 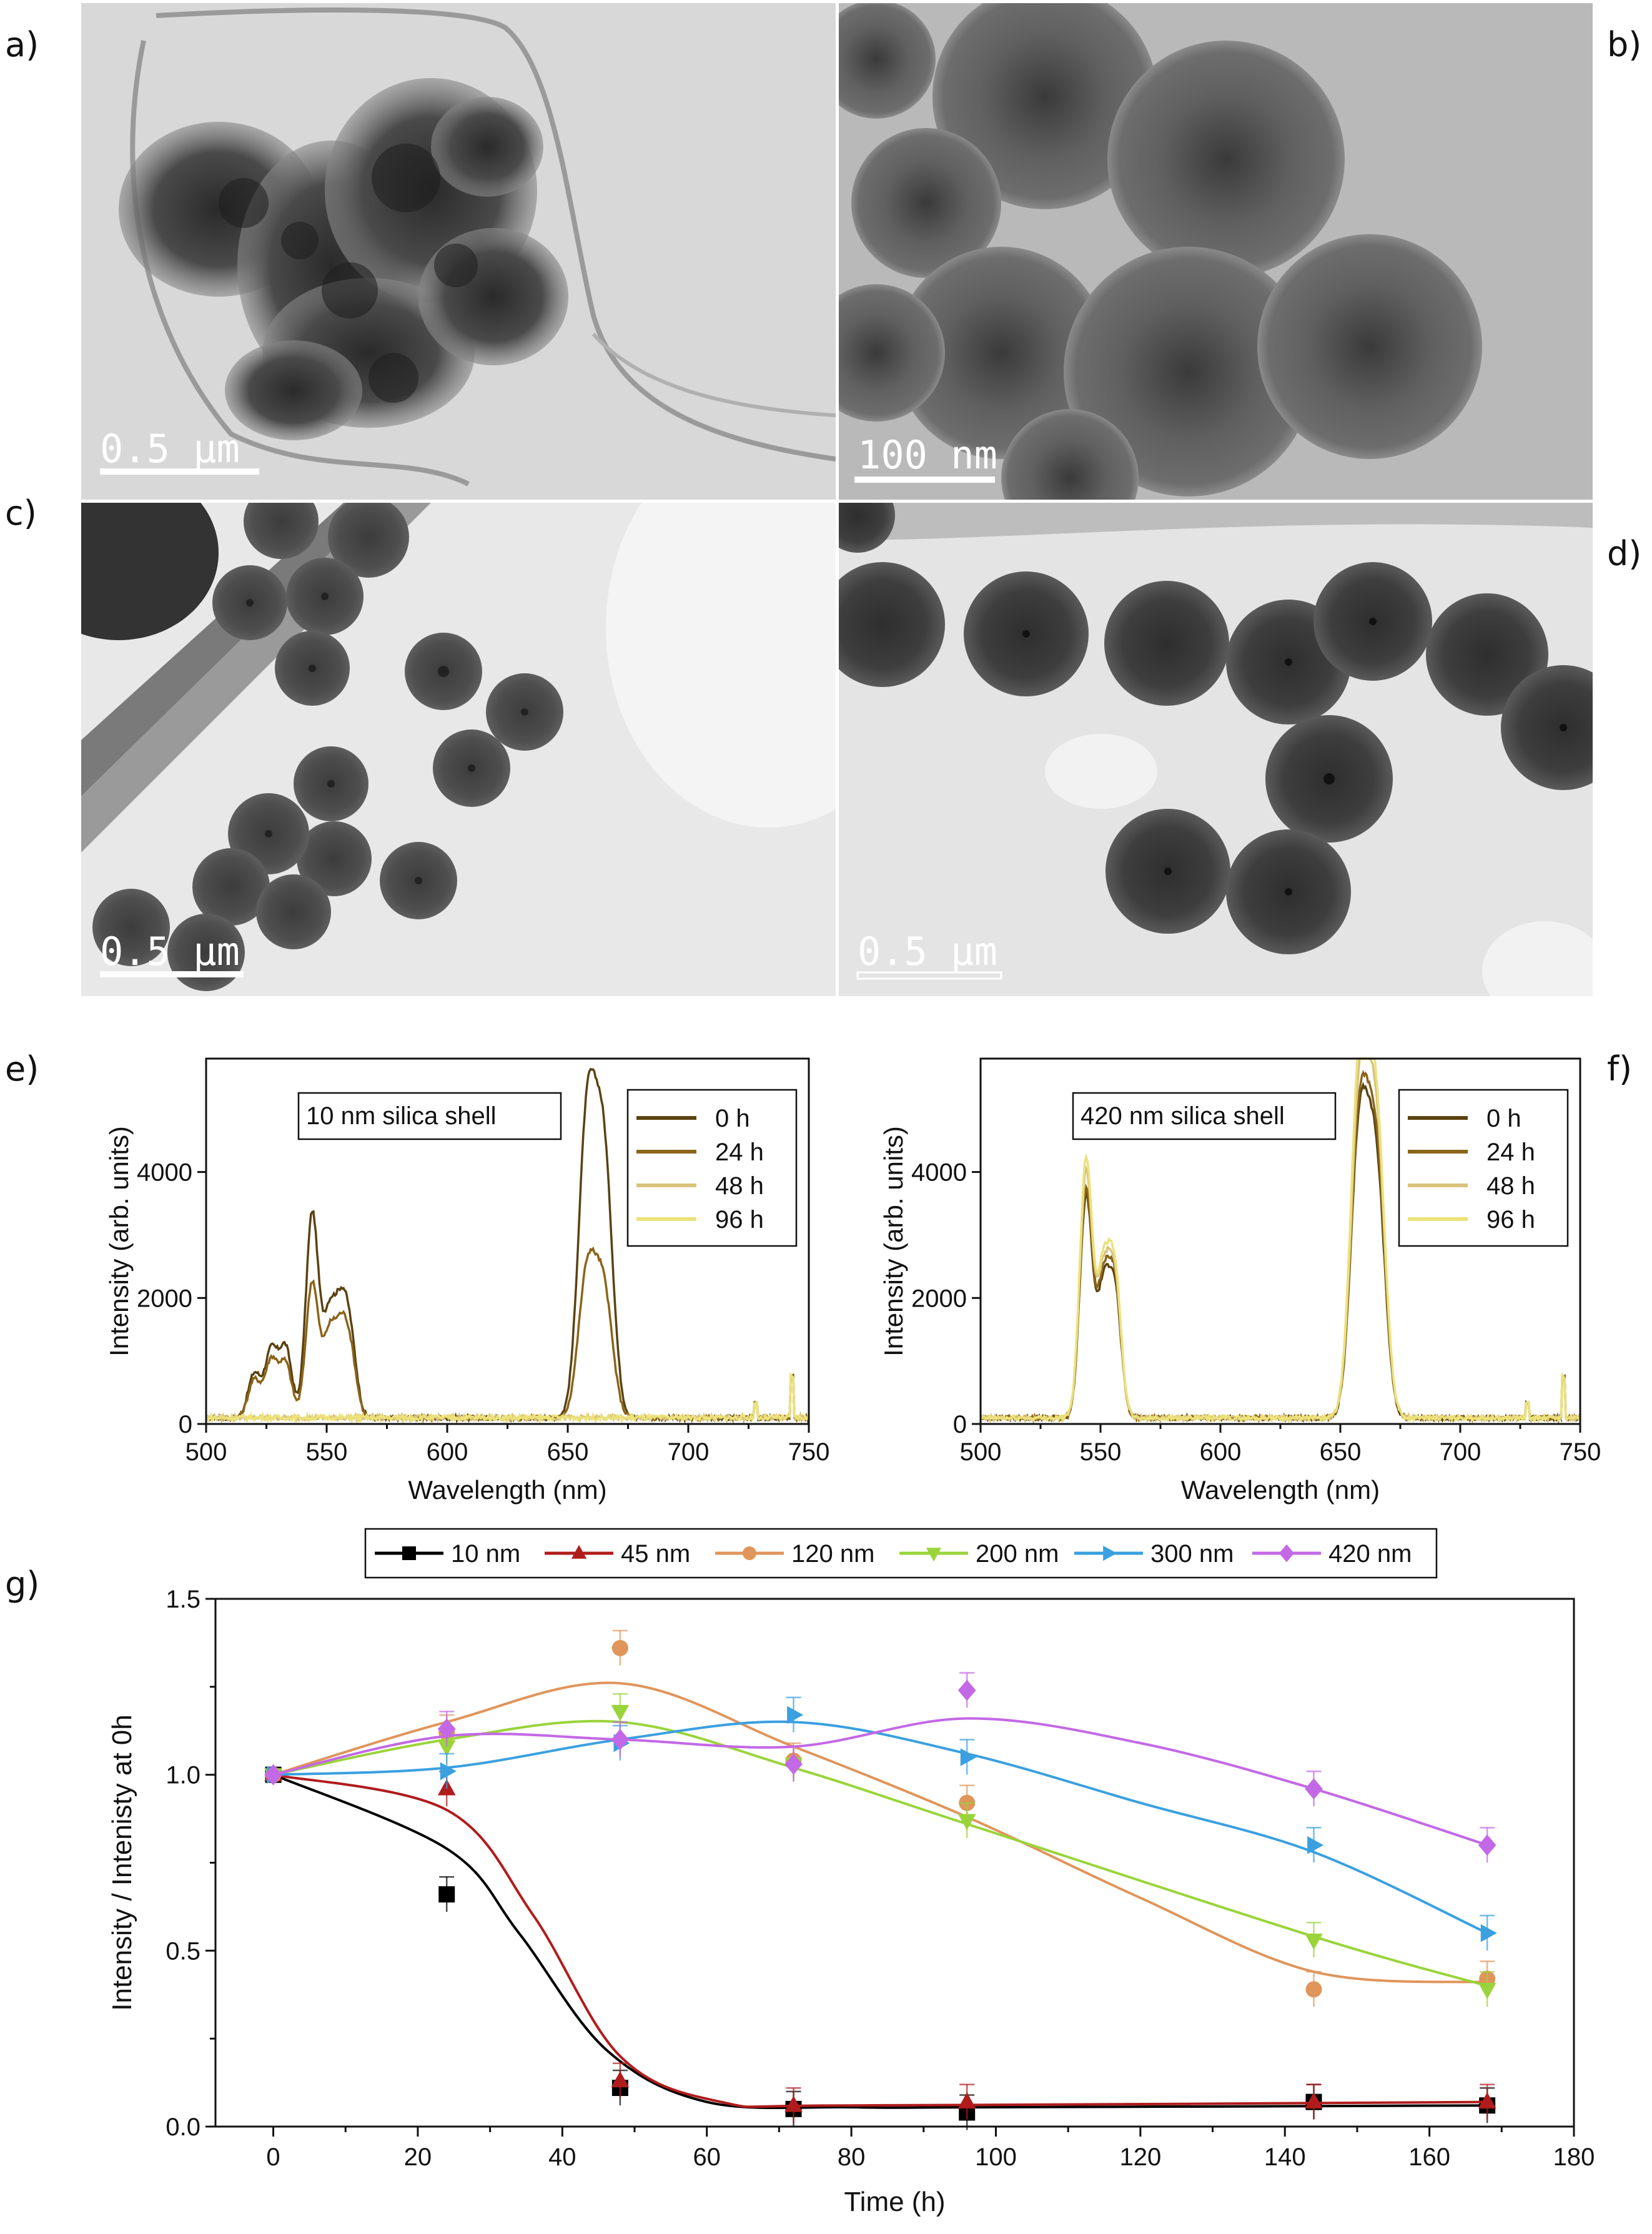 What do you see at coordinates (485, 1554) in the screenshot?
I see `legend-label: 10 nm` at bounding box center [485, 1554].